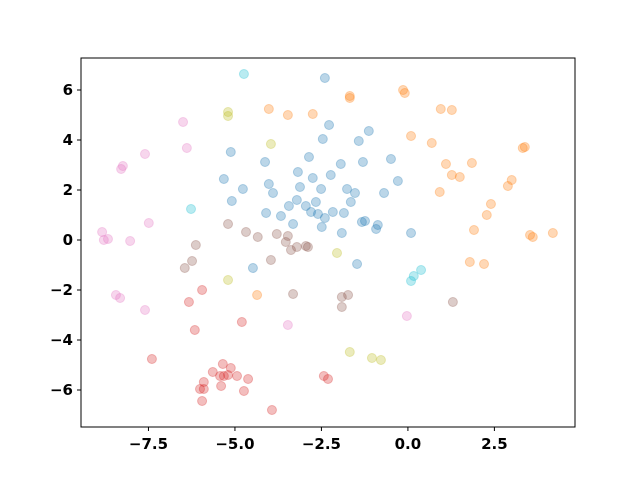 This screenshot has width=640, height=484. Describe the element at coordinates (61, 290) in the screenshot. I see `y-tick-label: −2` at that location.